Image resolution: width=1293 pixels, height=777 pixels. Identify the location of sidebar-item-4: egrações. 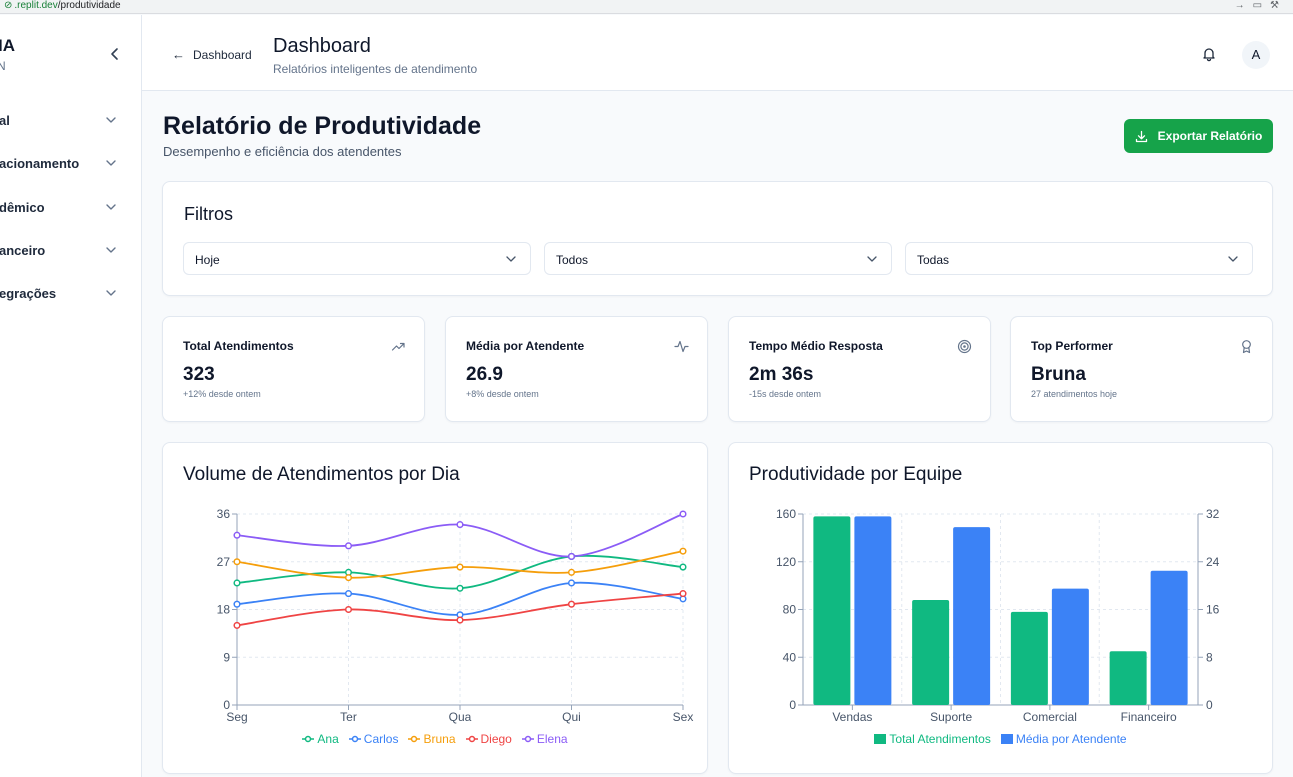
(70, 294).